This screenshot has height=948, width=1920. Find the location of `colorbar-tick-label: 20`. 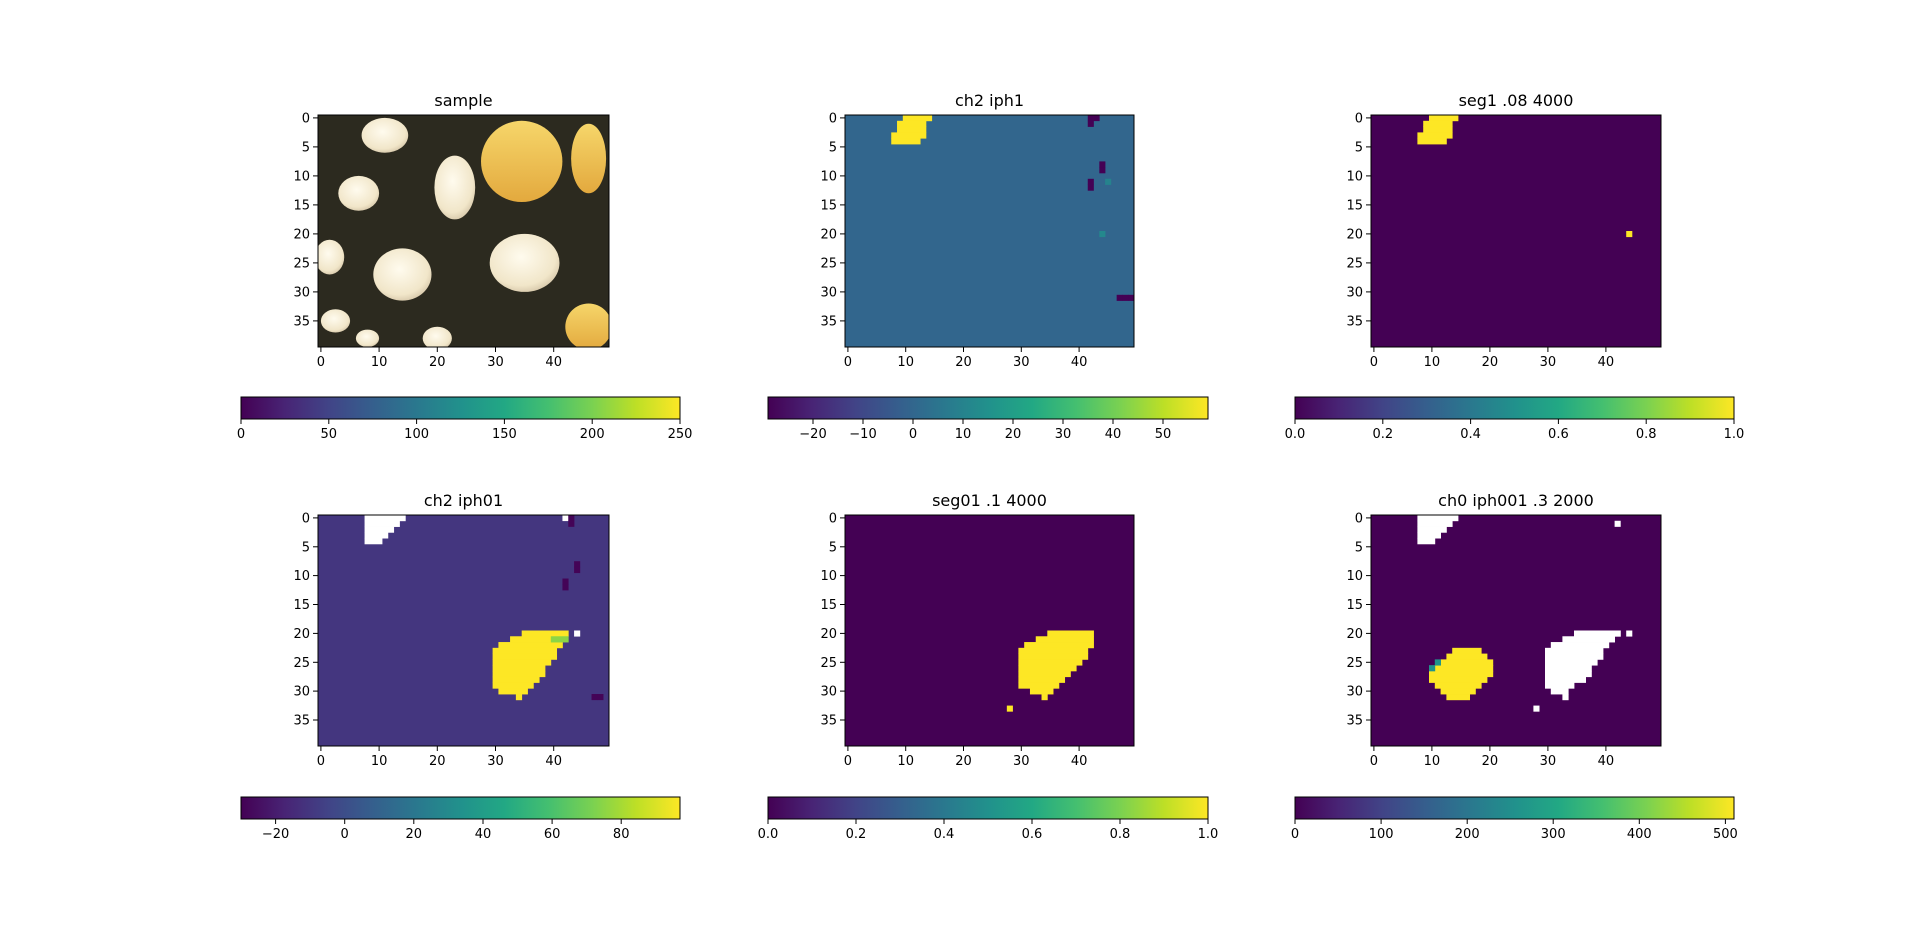

colorbar-tick-label: 20 is located at coordinates (414, 834).